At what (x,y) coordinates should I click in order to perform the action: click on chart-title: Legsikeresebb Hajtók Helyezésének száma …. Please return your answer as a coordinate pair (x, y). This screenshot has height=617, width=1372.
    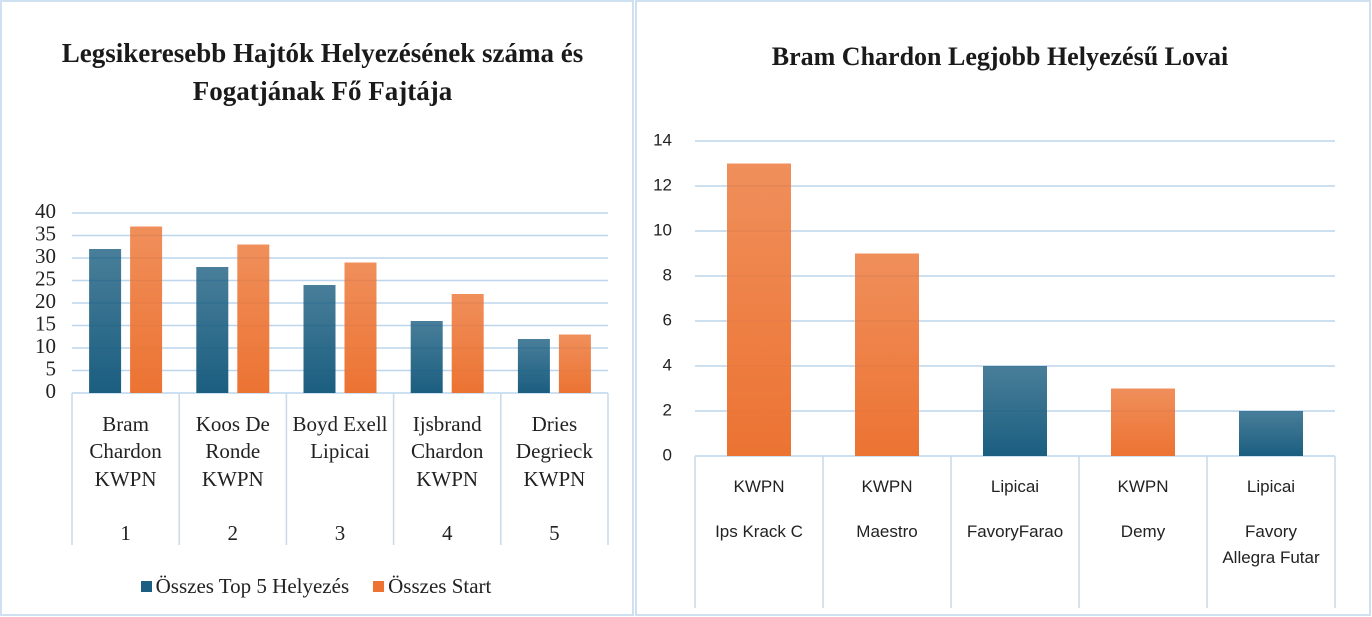
    Looking at the image, I should click on (322, 72).